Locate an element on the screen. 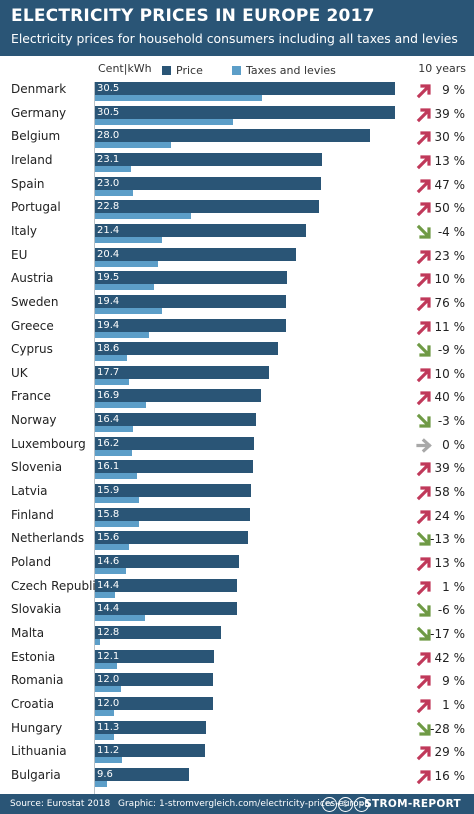  ten-year-change-label: 47 % is located at coordinates (450, 184).